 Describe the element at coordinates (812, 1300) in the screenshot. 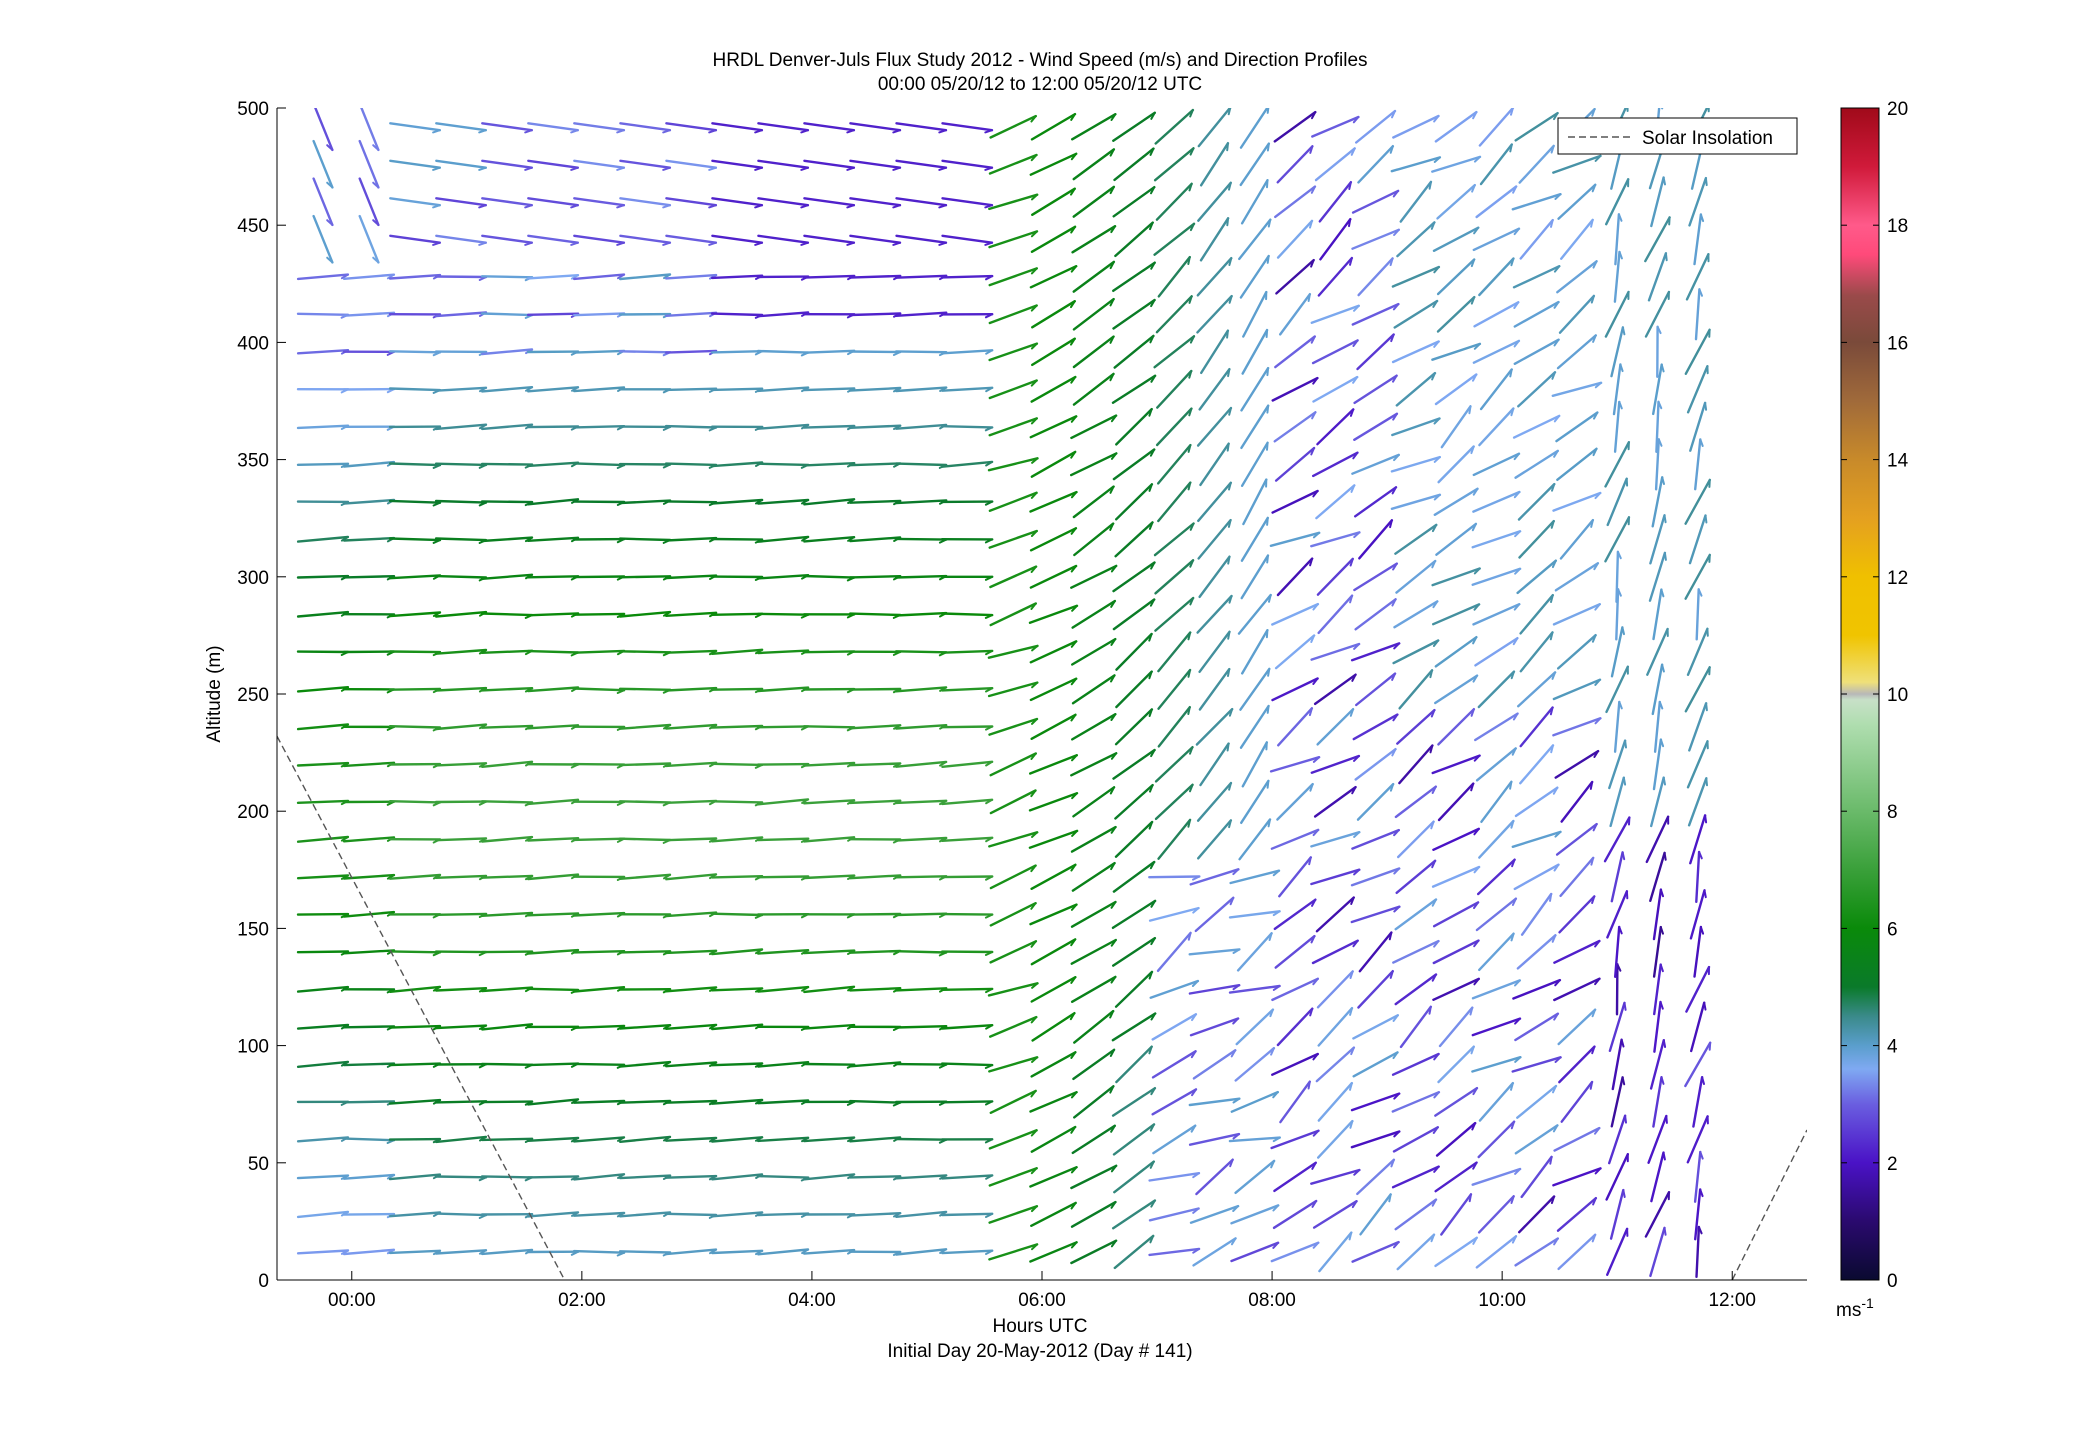

I see `x-tick-label: 04:00` at that location.